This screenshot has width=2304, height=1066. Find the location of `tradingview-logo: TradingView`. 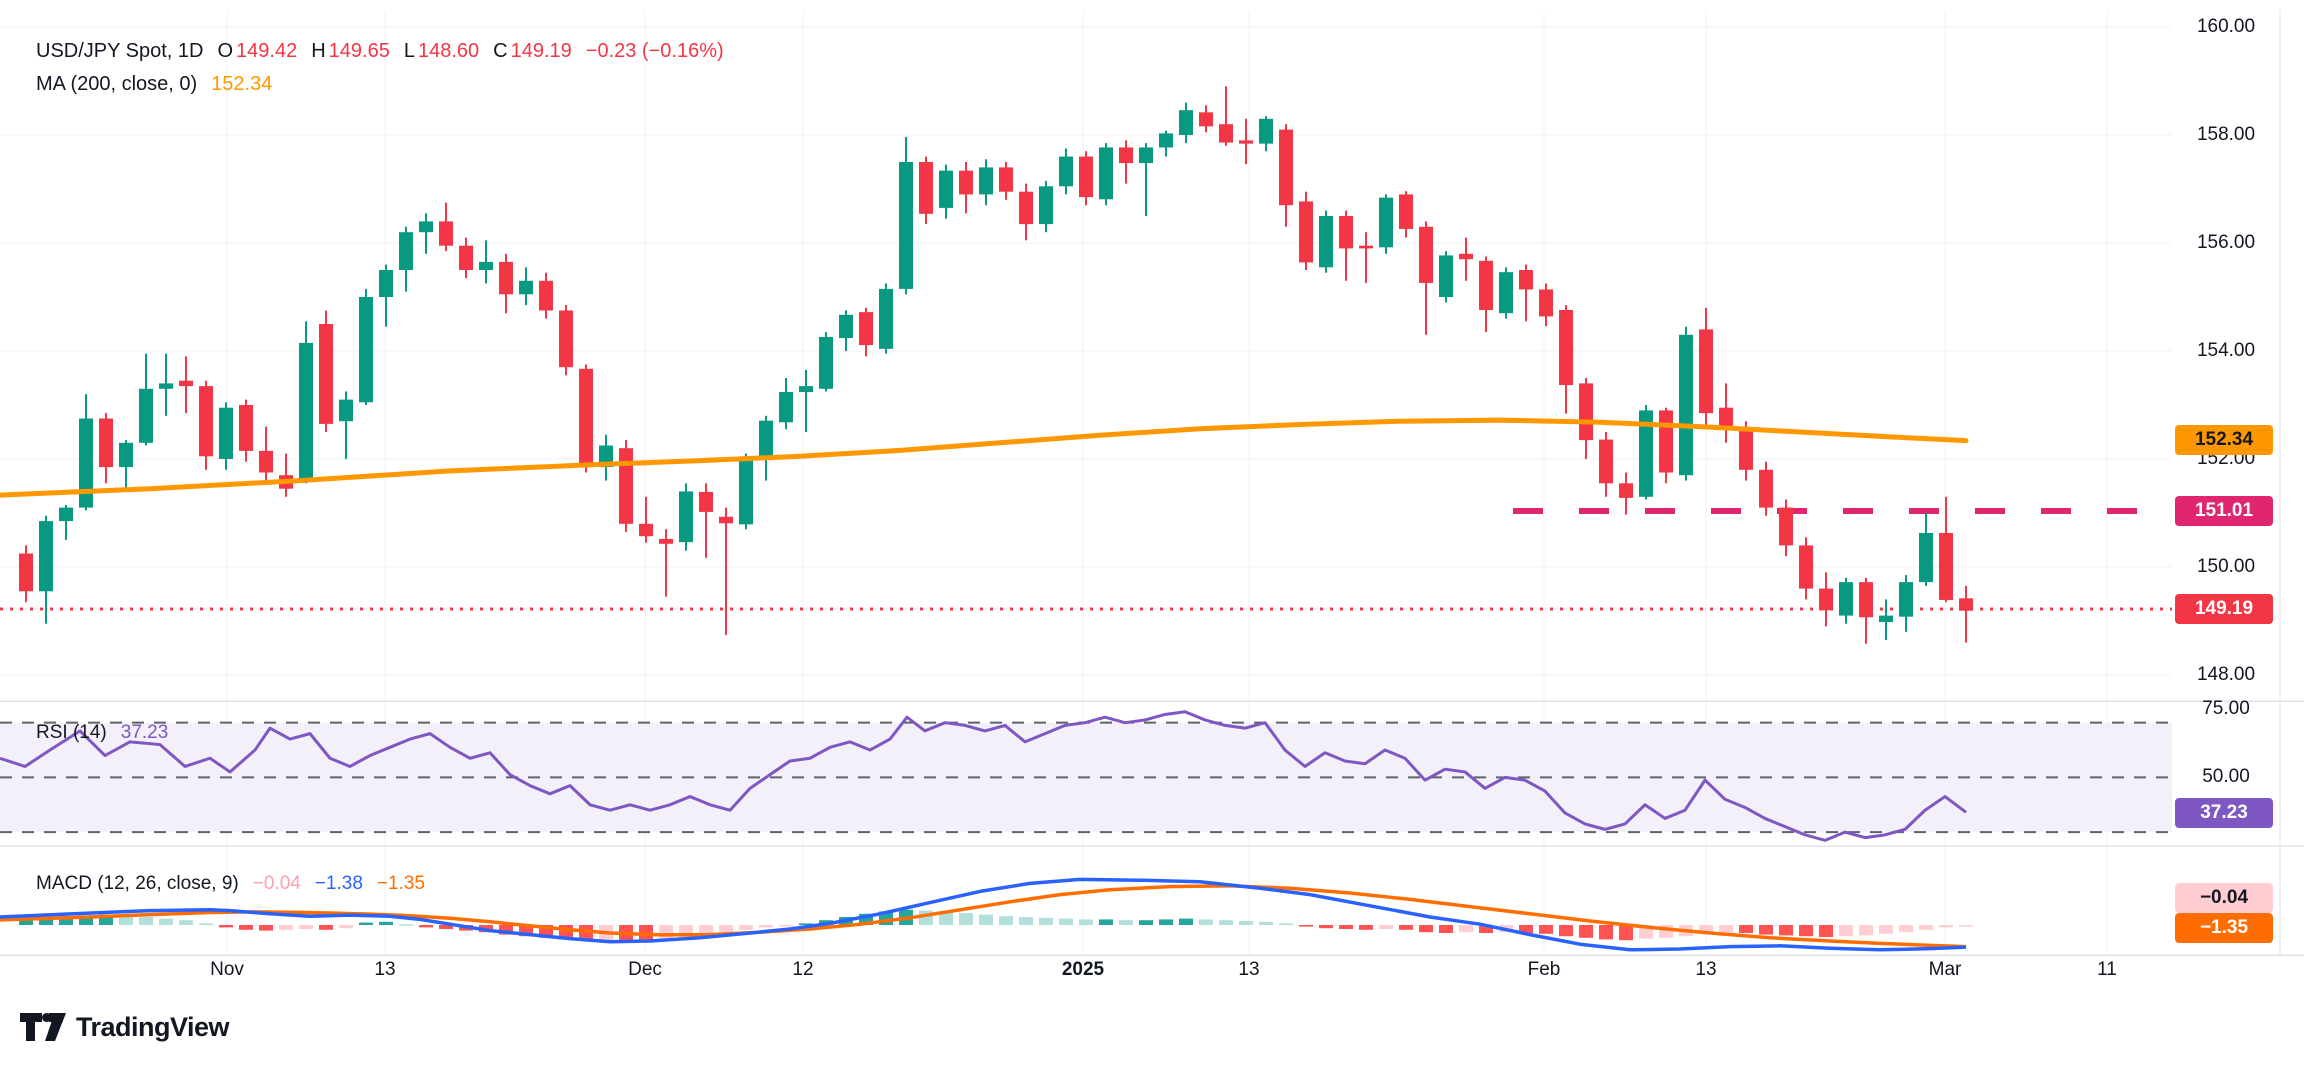

tradingview-logo: TradingView is located at coordinates (125, 1027).